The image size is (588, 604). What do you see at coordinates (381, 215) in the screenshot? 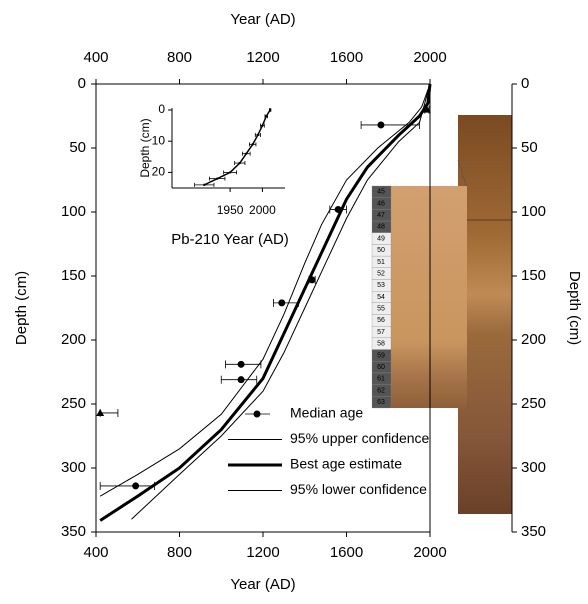
I see `ruler-label: 47` at bounding box center [381, 215].